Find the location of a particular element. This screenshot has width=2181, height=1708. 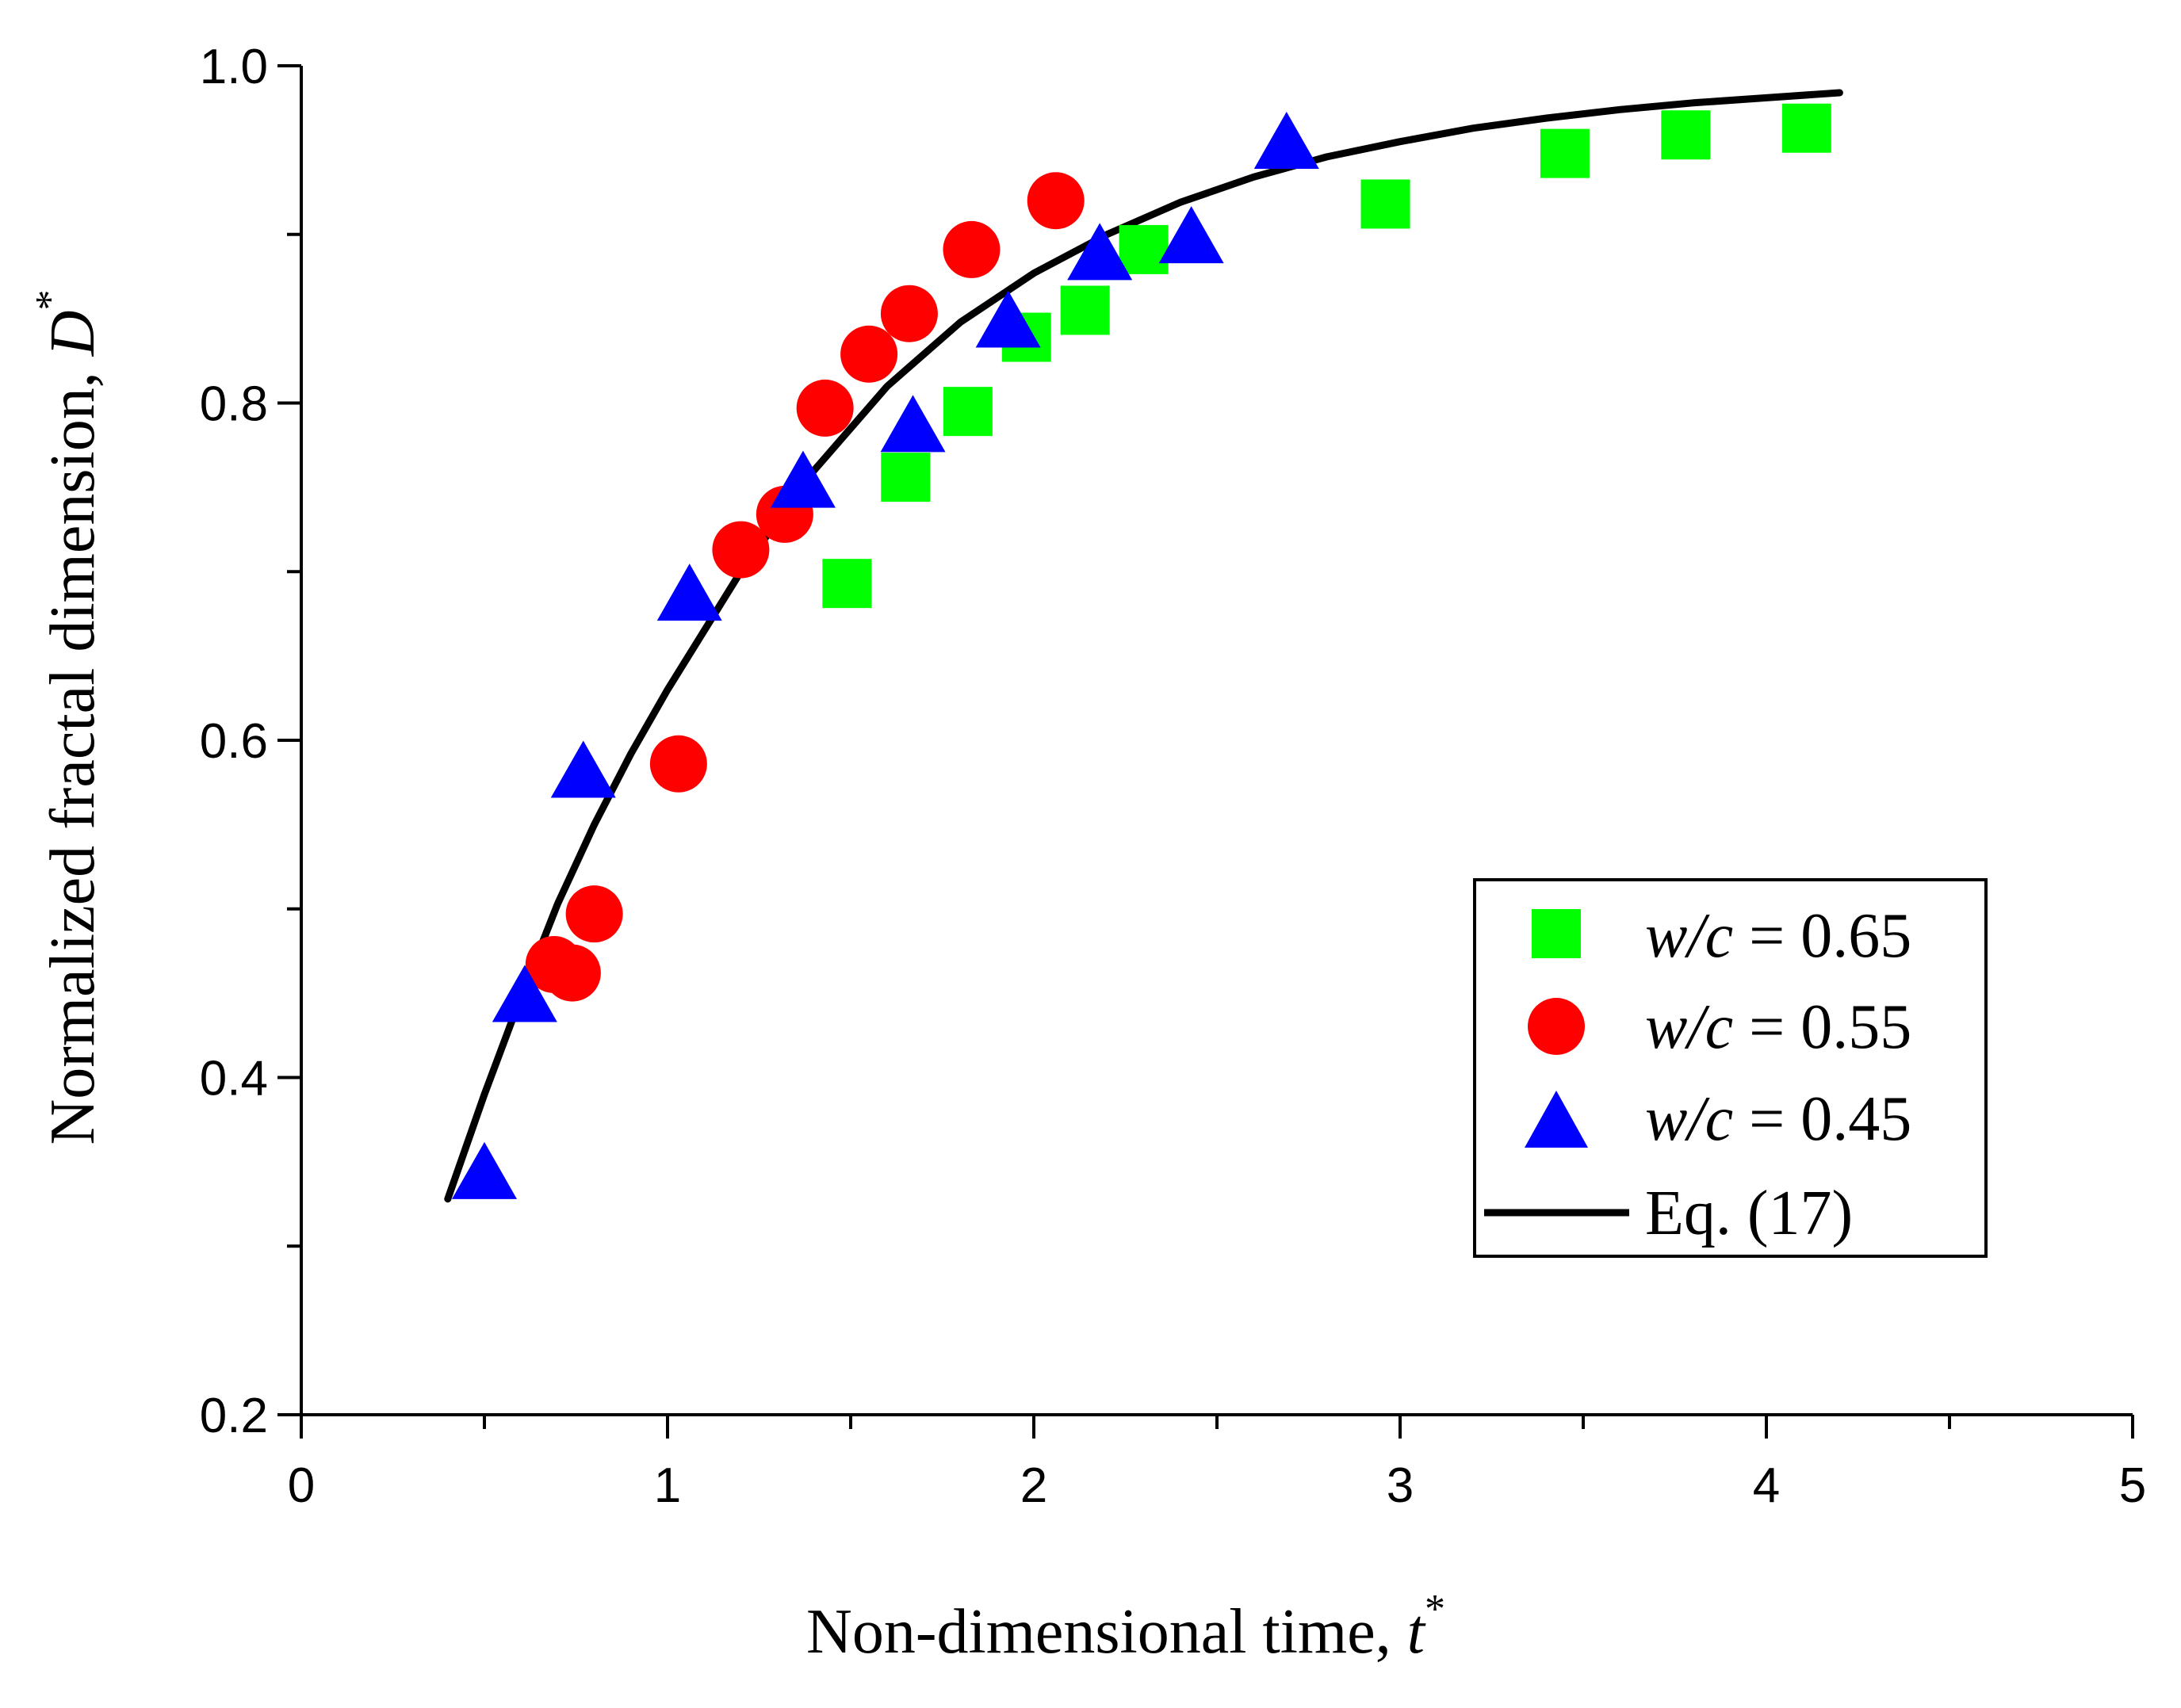

legend-label-w-c-0-45: w/c = 0.45 is located at coordinates (1778, 1119).